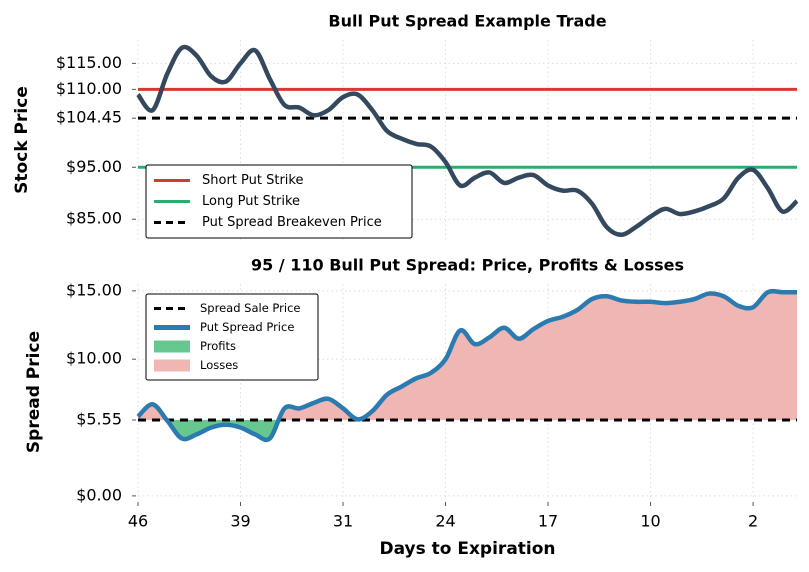  I want to click on legend-label: Losses, so click(219, 365).